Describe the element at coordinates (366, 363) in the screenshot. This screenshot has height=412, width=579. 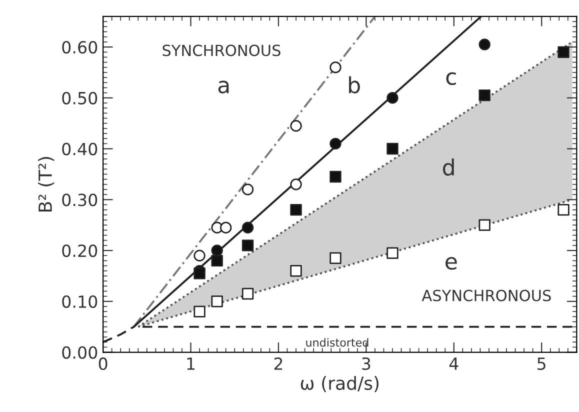
I see `x-tick-label: 3` at that location.